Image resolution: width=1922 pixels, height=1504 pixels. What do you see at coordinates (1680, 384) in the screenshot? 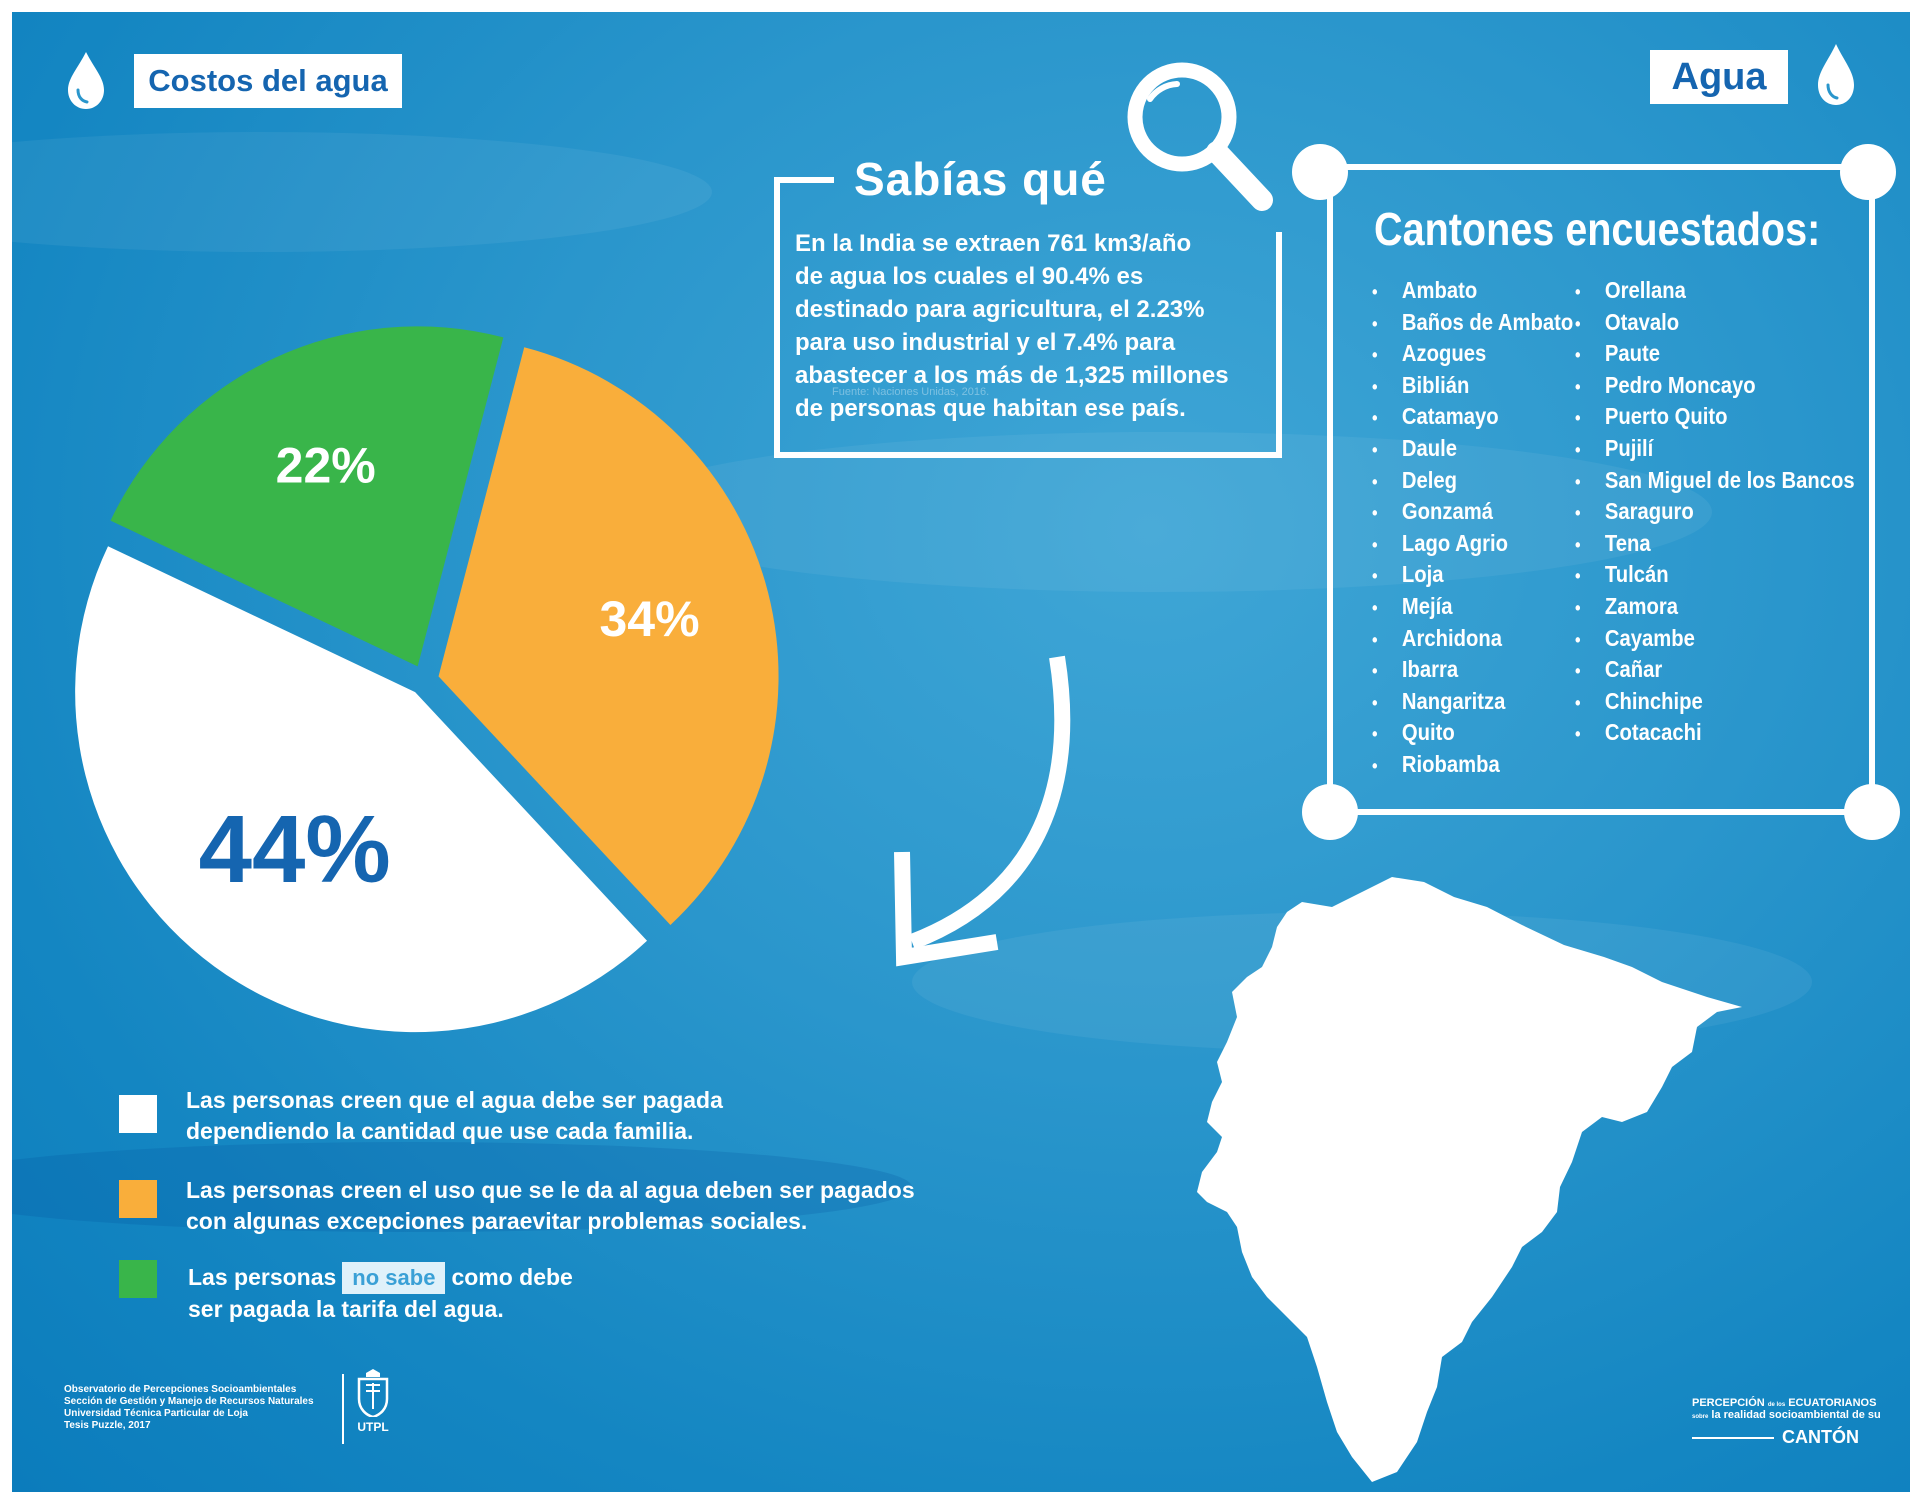
I see `canton-name: Pedro Moncayo` at bounding box center [1680, 384].